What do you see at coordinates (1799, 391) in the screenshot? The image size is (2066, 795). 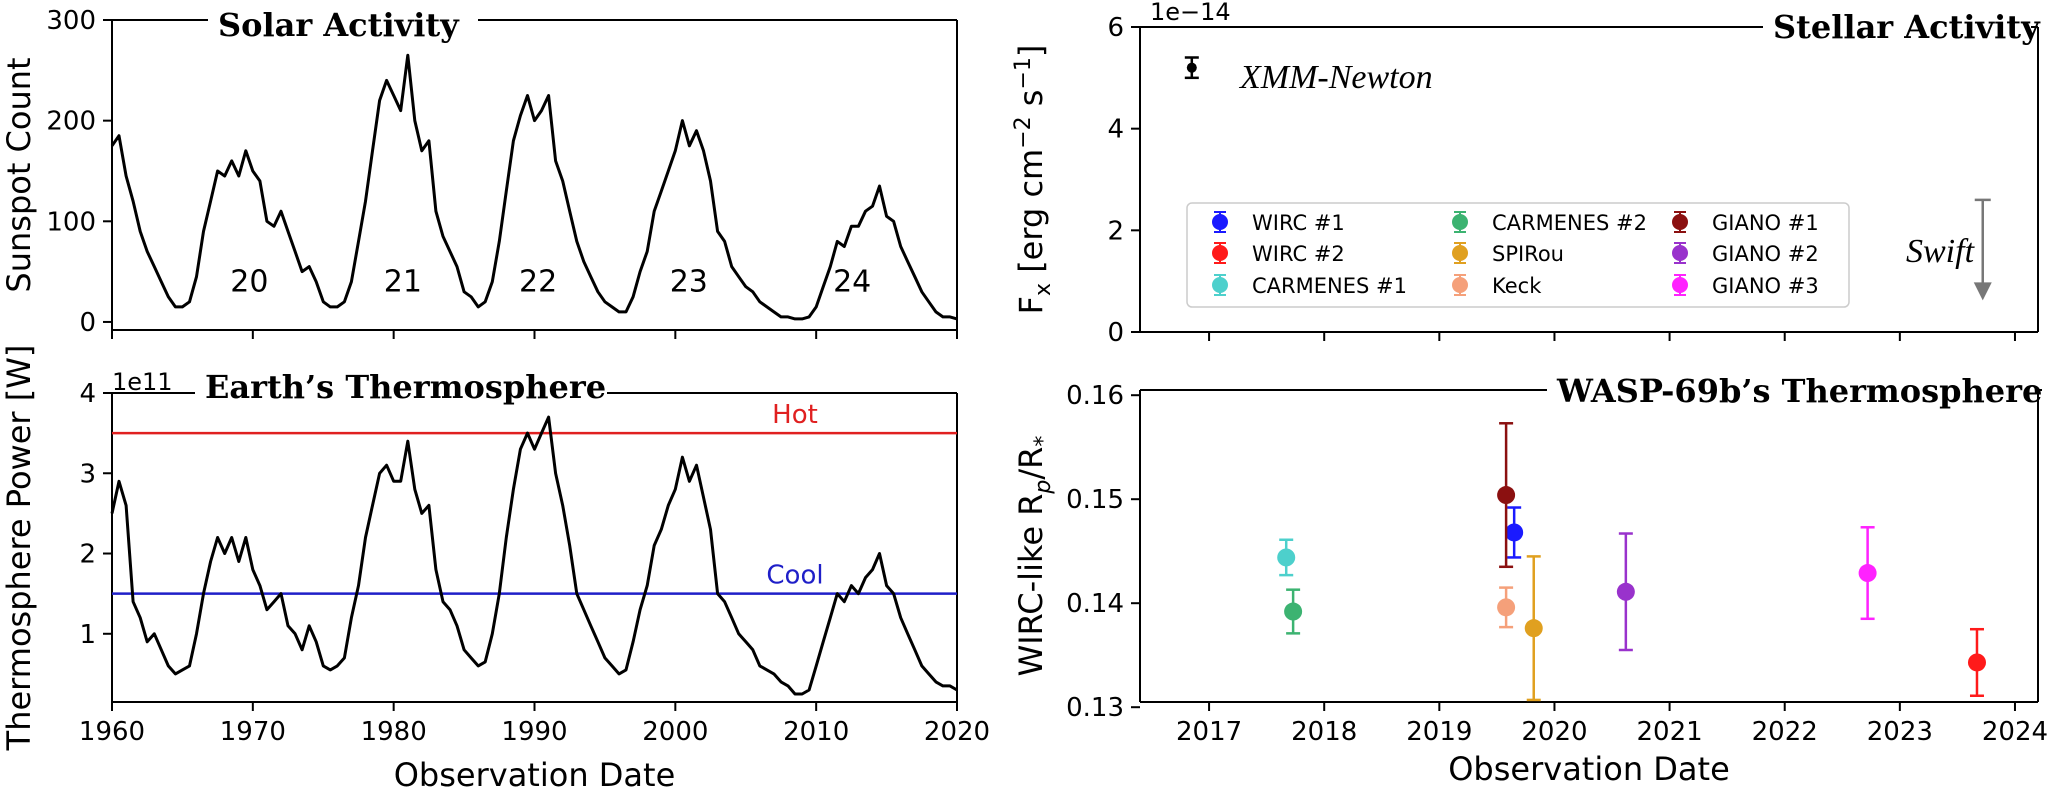 I see `chart-title: WASP-69b’s Thermosphere` at bounding box center [1799, 391].